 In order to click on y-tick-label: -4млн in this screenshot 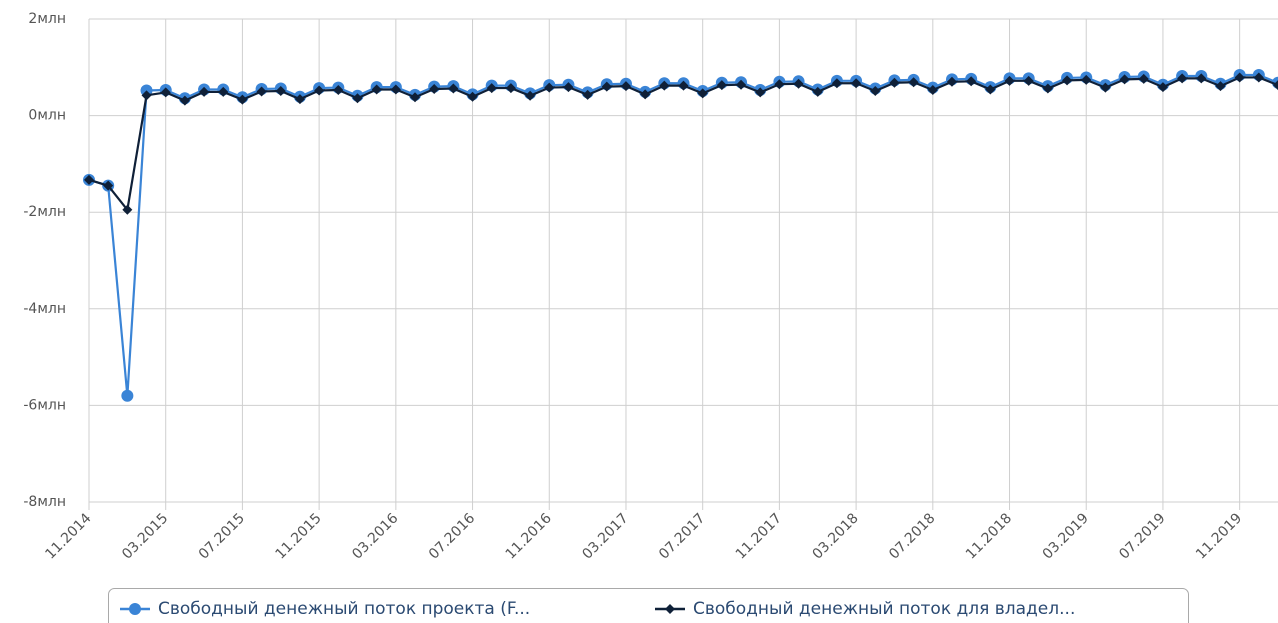, I will do `click(44, 309)`.